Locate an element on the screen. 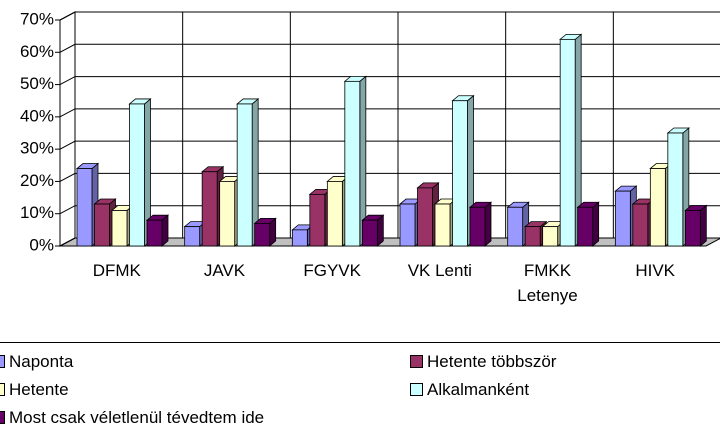  y-tick-label: 0% is located at coordinates (41, 244).